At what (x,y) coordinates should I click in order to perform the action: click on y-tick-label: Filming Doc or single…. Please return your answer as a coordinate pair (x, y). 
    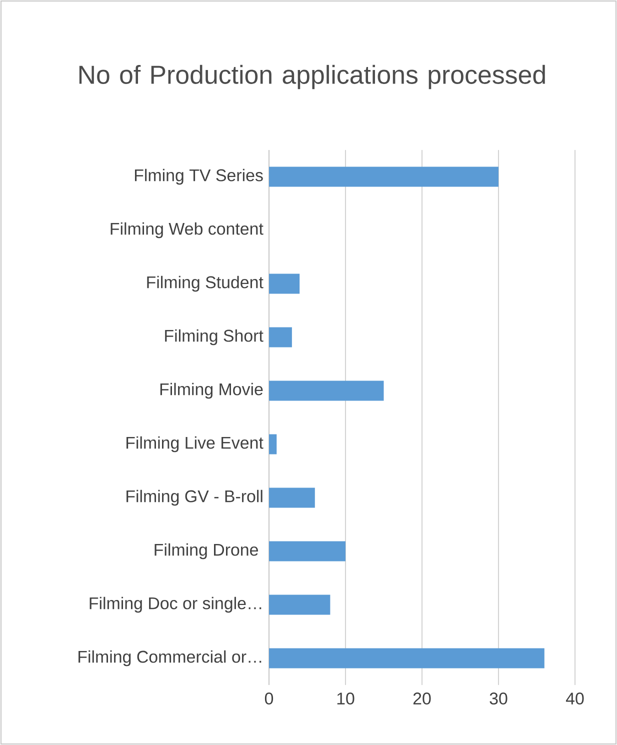
    Looking at the image, I should click on (176, 604).